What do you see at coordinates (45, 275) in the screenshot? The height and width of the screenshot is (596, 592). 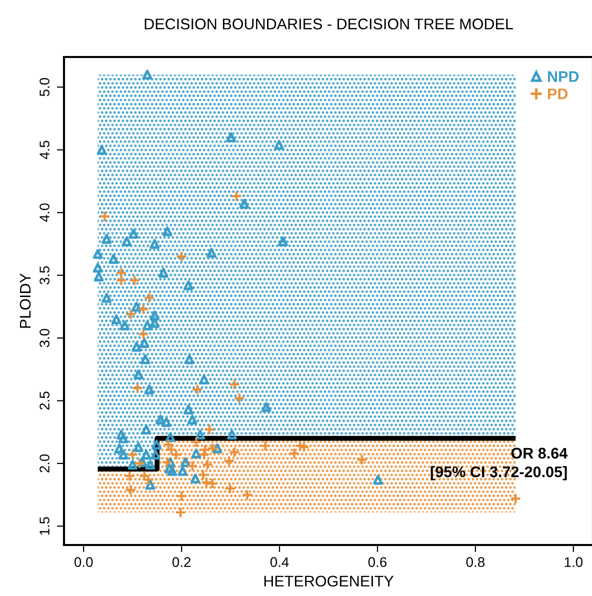 I see `y-tick-label: 3.5` at bounding box center [45, 275].